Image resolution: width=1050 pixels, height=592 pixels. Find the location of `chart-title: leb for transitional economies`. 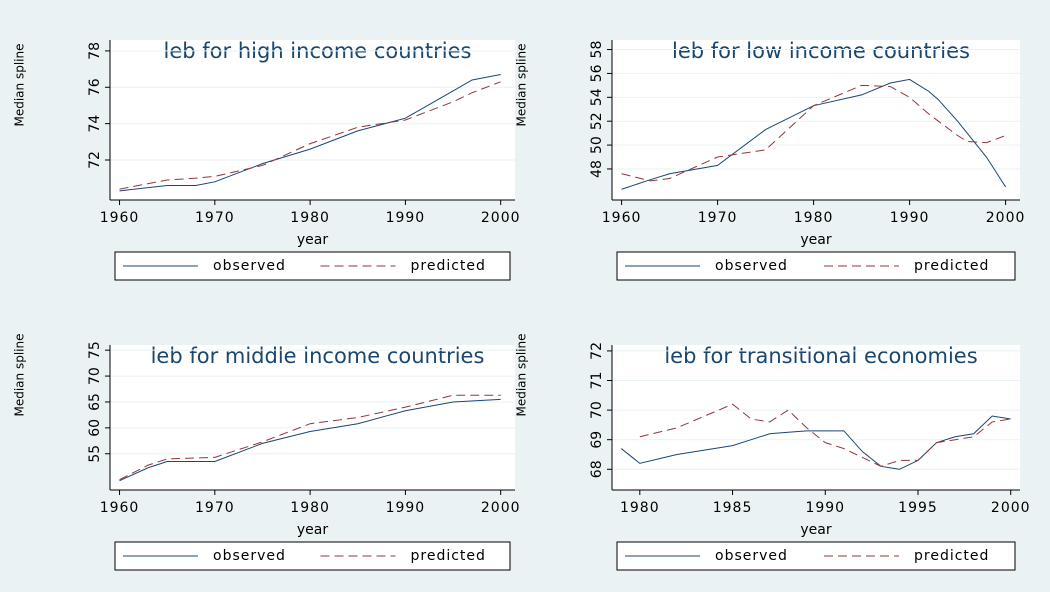

chart-title: leb for transitional economies is located at coordinates (820, 356).